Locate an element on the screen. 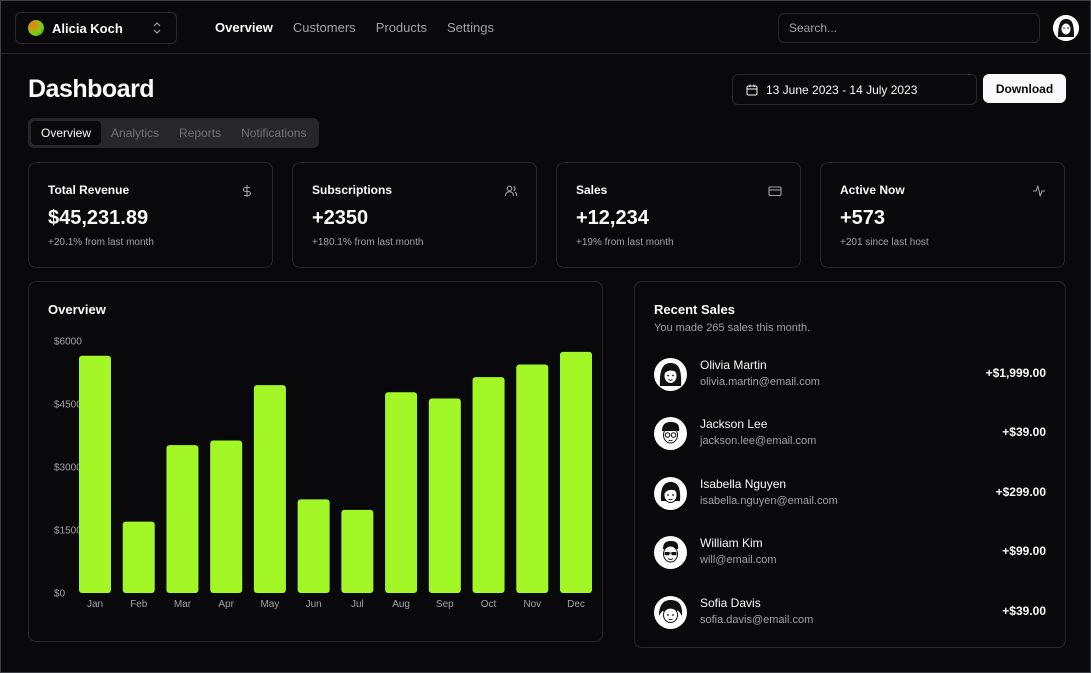  x-tick-label: Jun is located at coordinates (314, 604).